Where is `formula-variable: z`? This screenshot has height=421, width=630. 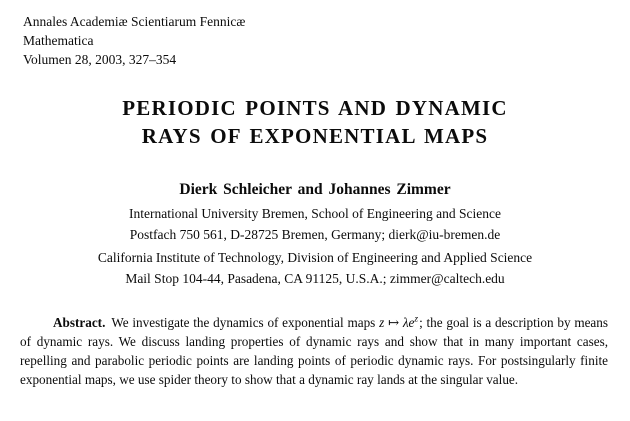 formula-variable: z is located at coordinates (382, 322).